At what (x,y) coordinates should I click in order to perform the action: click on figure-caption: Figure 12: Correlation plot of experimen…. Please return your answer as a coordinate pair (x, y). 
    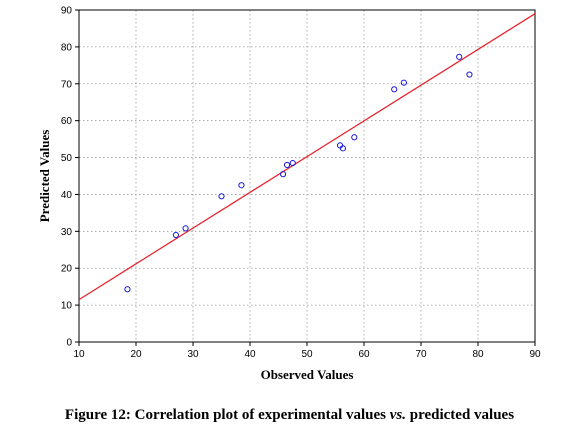
    Looking at the image, I should click on (289, 415).